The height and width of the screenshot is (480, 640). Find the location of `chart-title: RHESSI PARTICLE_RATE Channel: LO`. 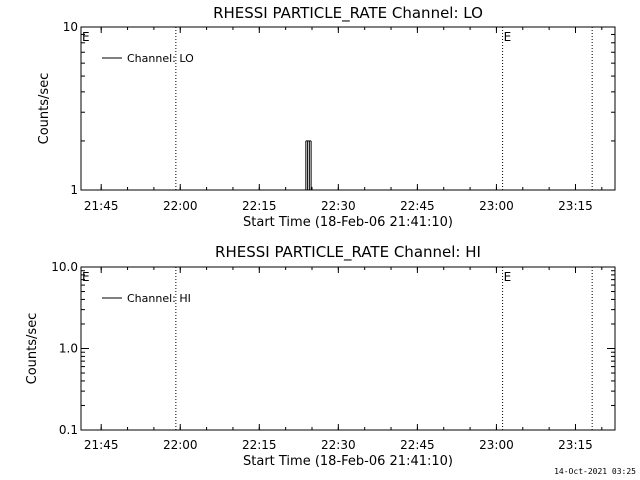

chart-title: RHESSI PARTICLE_RATE Channel: LO is located at coordinates (348, 13).